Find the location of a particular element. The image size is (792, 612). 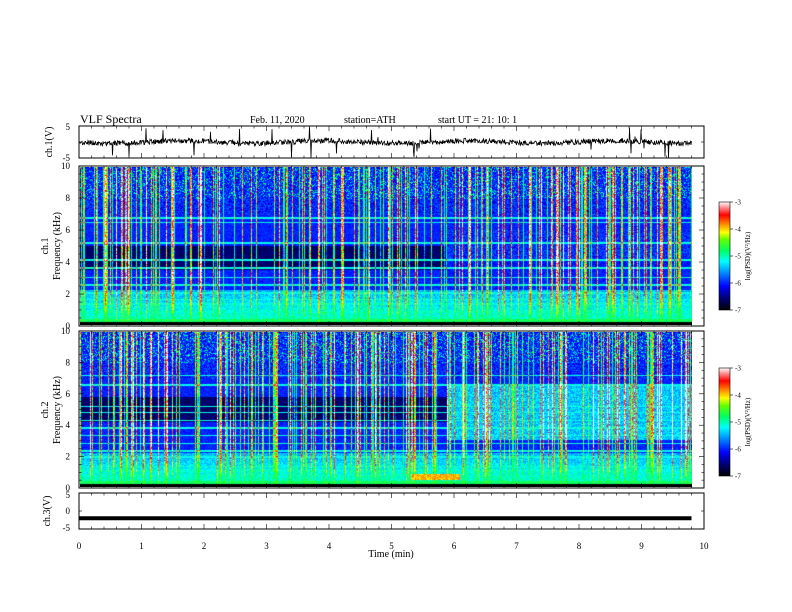

ch1-waveform-trace is located at coordinates (385, 142).